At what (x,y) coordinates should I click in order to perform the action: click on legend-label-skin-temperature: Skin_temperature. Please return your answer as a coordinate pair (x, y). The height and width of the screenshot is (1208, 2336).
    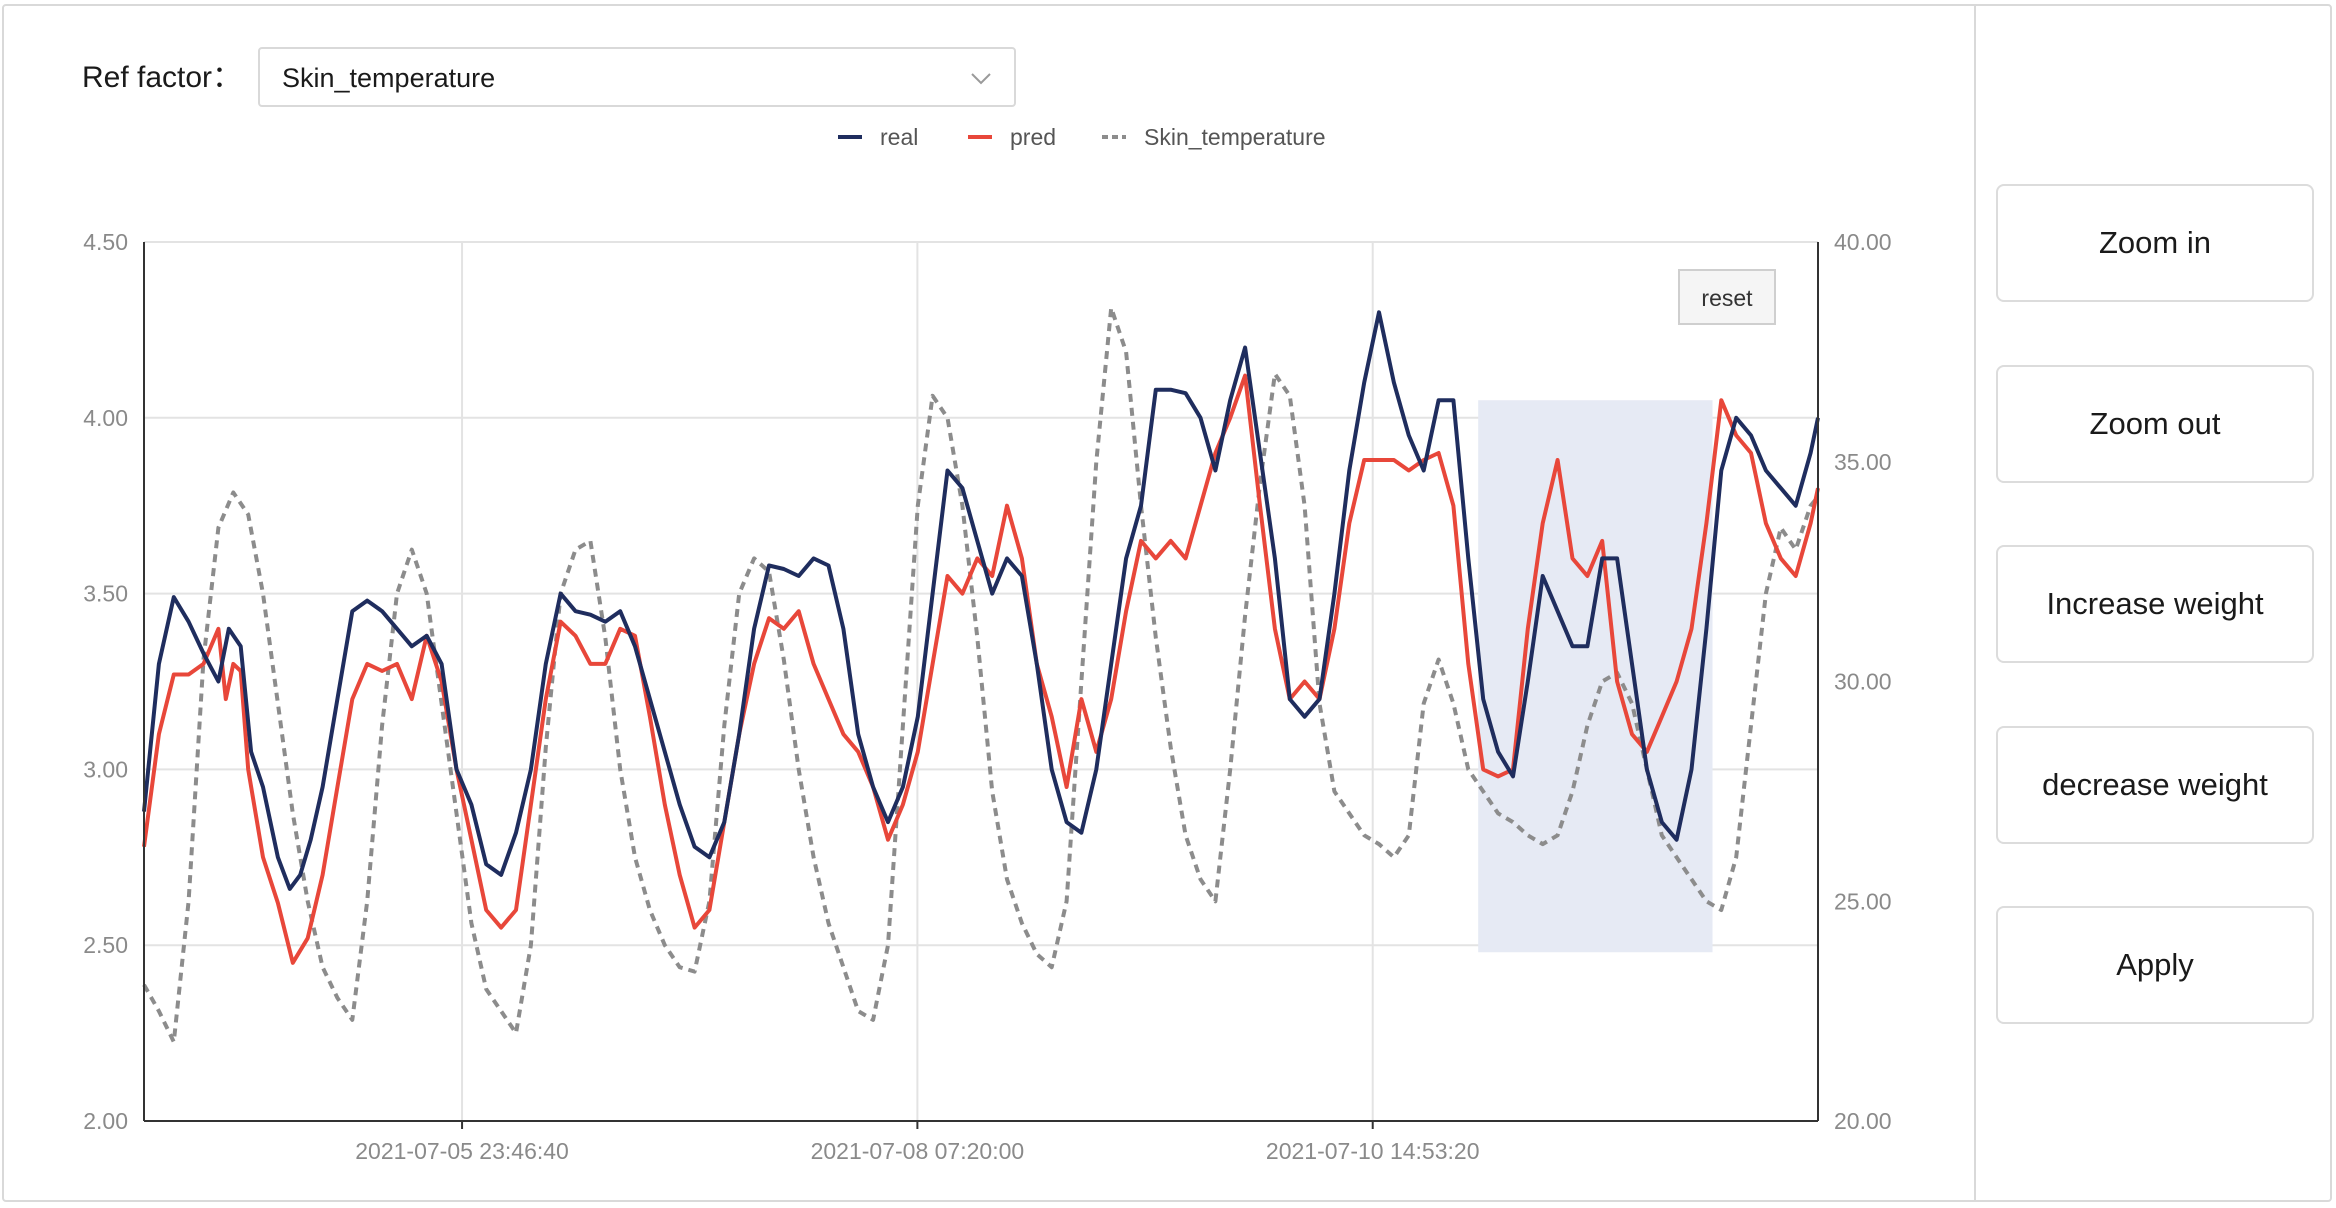
    Looking at the image, I should click on (1235, 137).